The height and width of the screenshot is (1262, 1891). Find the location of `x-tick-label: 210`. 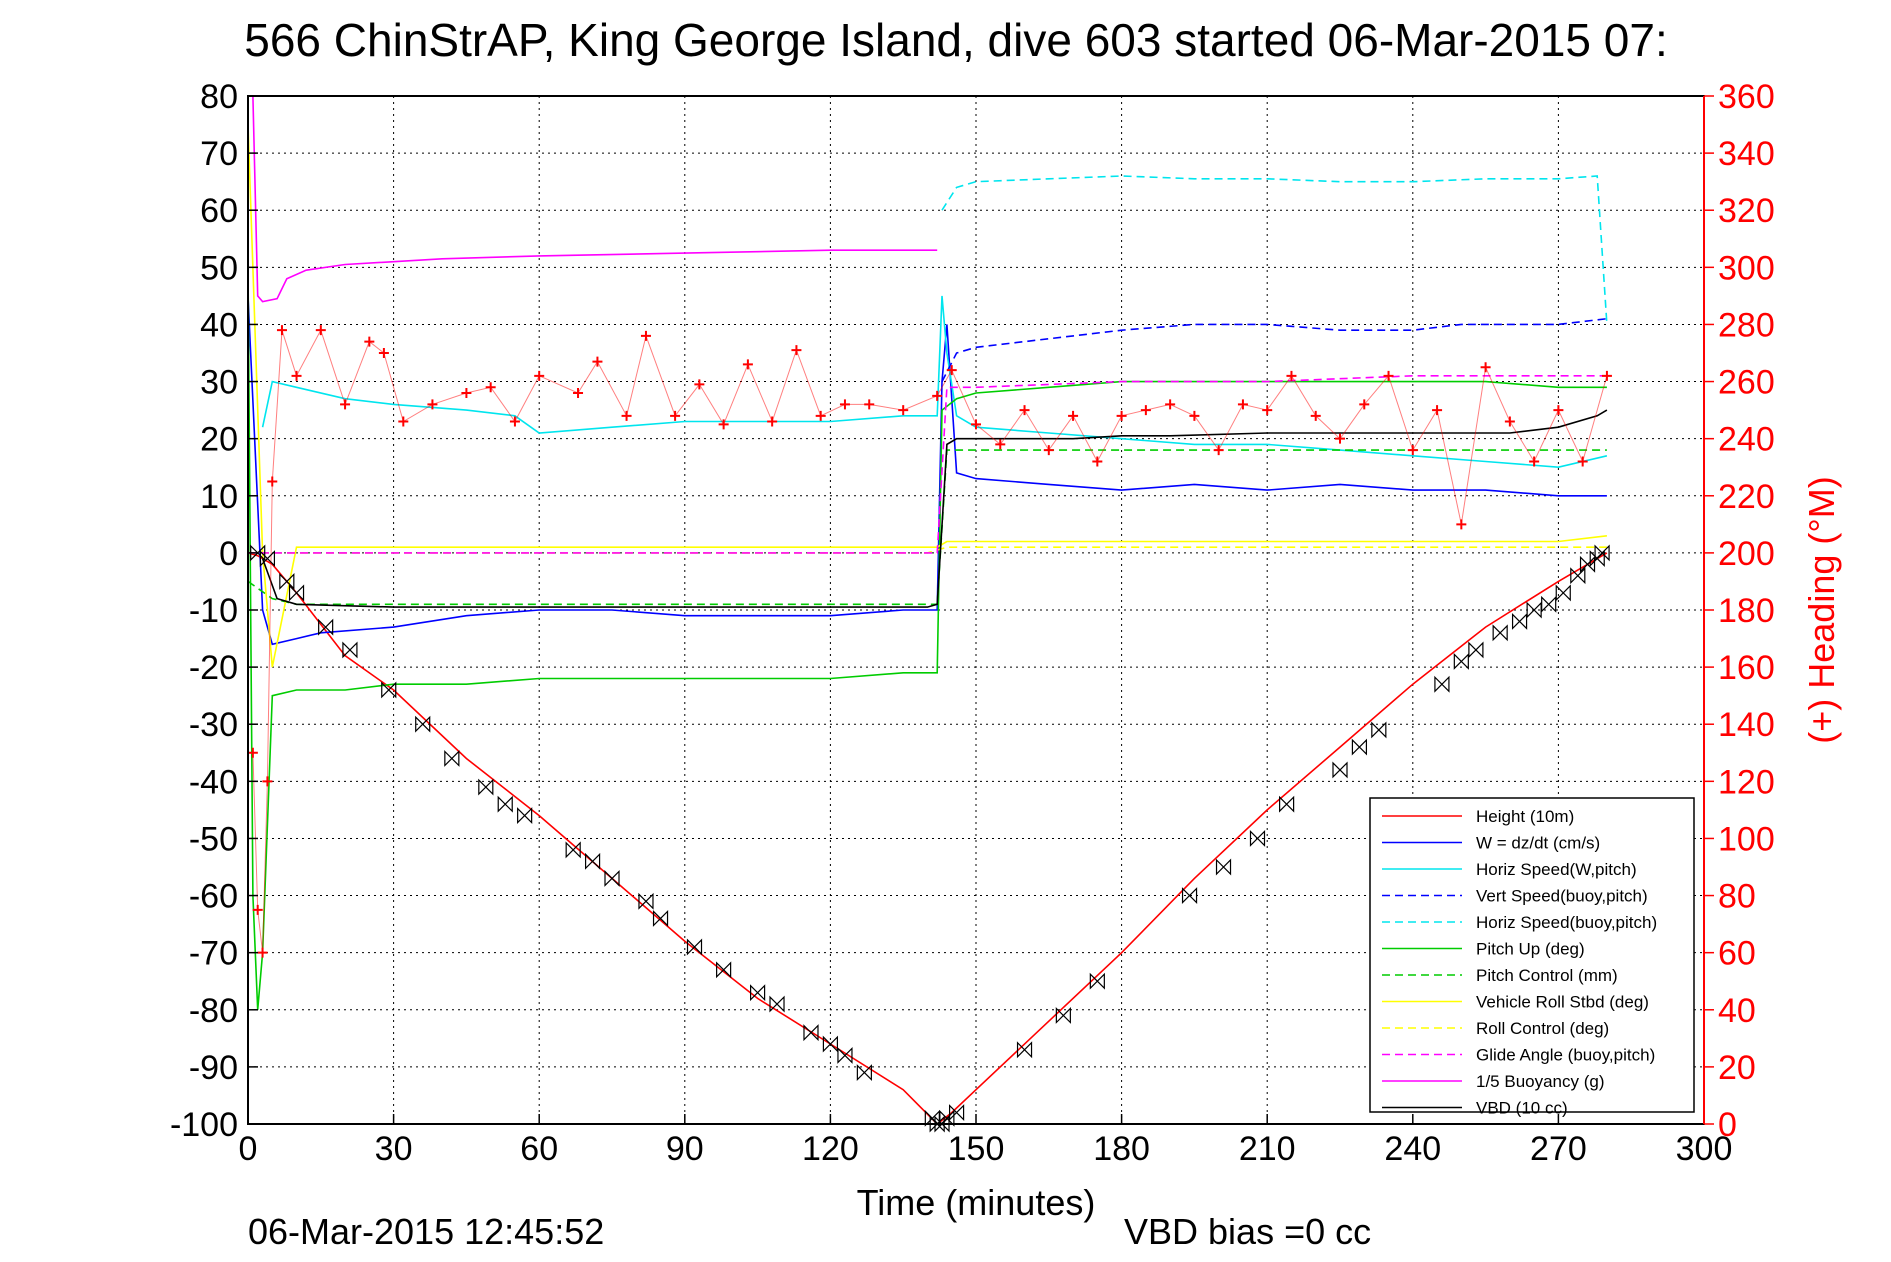

x-tick-label: 210 is located at coordinates (1267, 1149).